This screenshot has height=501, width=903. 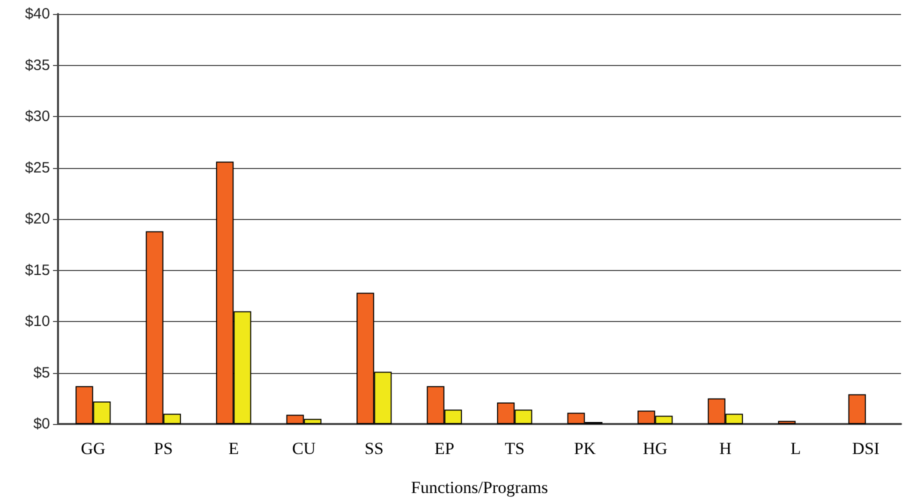 What do you see at coordinates (655, 448) in the screenshot?
I see `x-tick-label: HG` at bounding box center [655, 448].